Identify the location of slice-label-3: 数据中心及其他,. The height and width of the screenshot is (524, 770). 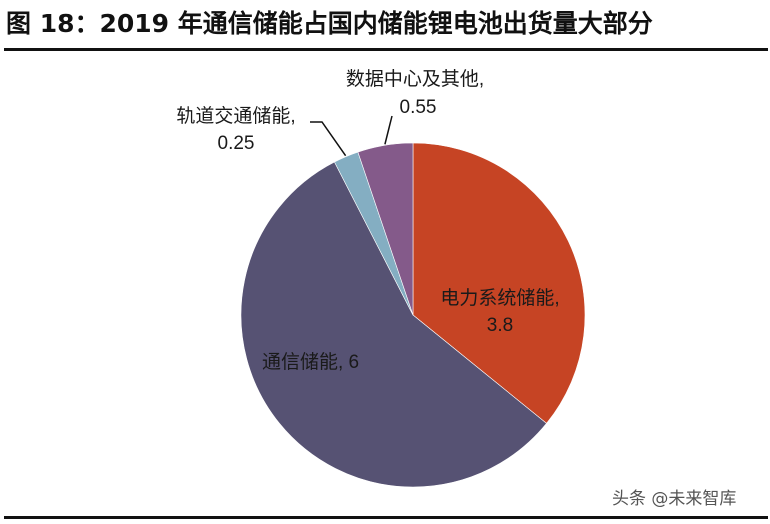
(415, 79).